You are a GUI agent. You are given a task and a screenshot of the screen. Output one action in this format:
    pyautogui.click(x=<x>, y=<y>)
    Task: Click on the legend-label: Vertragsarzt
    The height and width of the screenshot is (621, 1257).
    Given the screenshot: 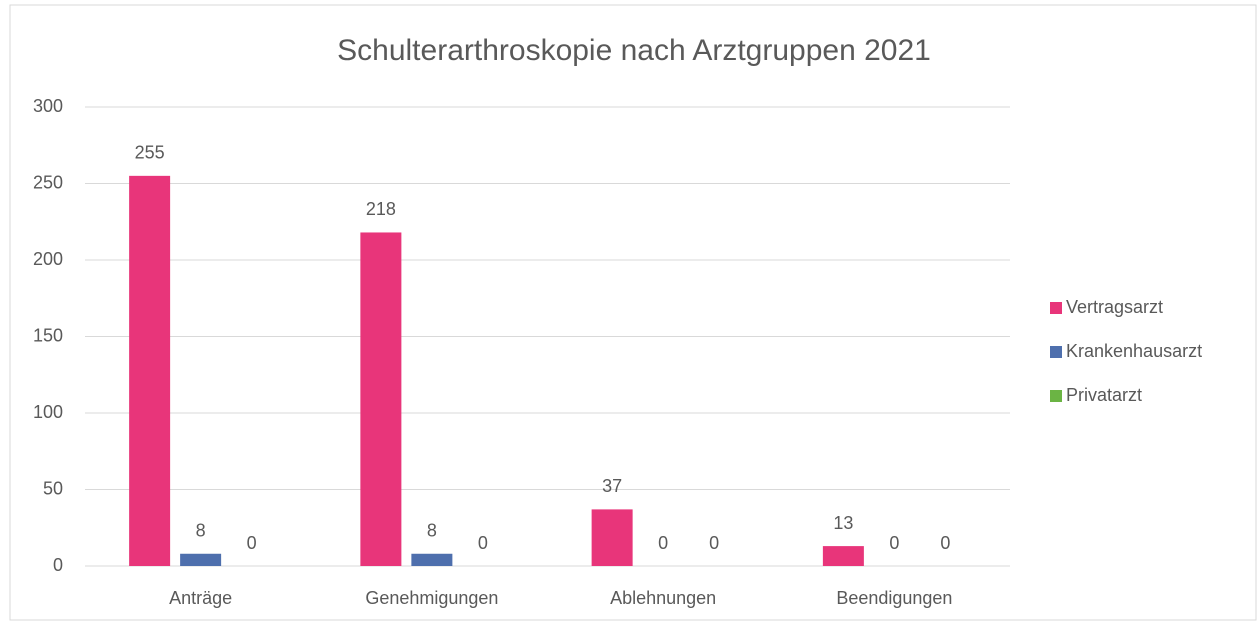 What is the action you would take?
    pyautogui.click(x=1114, y=307)
    